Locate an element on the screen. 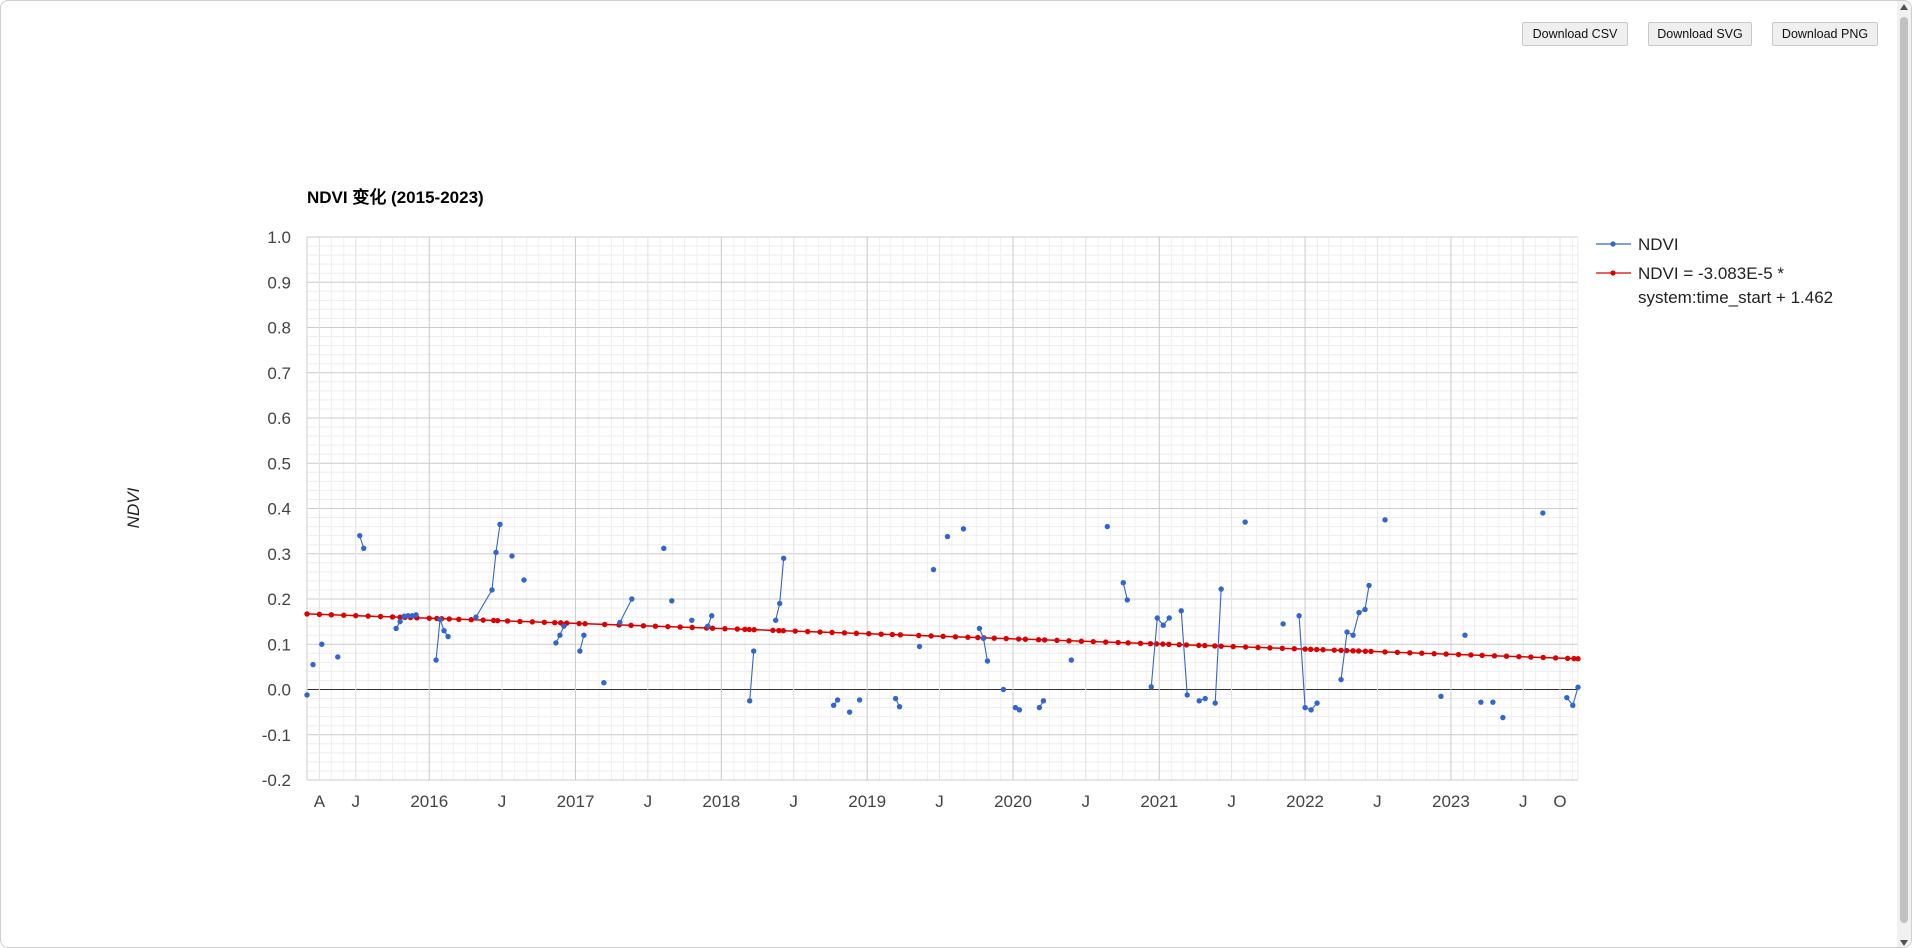  y-tick-label: 0.4 is located at coordinates (279, 509).